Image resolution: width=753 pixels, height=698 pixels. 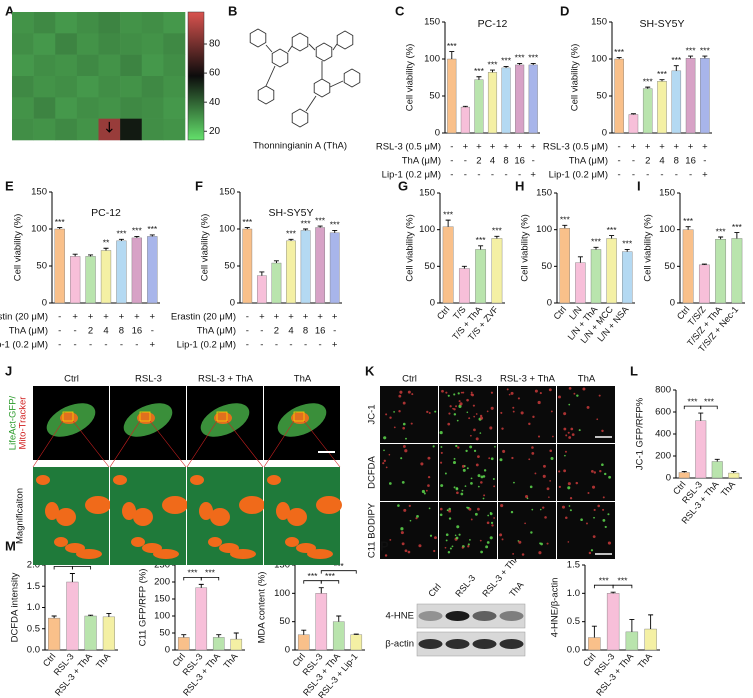 What do you see at coordinates (587, 379) in the screenshot?
I see `column-label: ThA` at bounding box center [587, 379].